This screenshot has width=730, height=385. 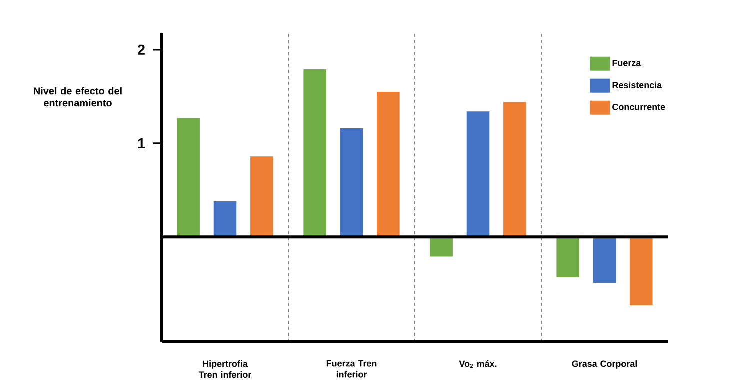 What do you see at coordinates (627, 63) in the screenshot?
I see `legend-label: Fuerza` at bounding box center [627, 63].